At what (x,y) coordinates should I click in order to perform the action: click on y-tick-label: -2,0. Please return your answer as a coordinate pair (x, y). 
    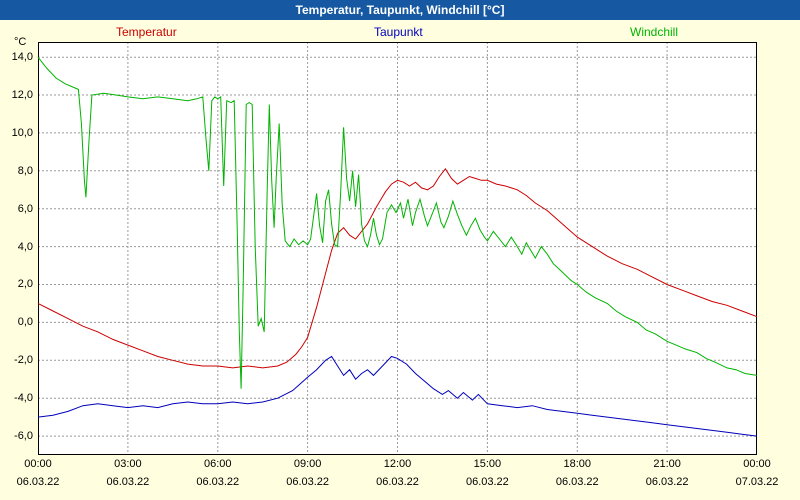
    Looking at the image, I should click on (23, 360).